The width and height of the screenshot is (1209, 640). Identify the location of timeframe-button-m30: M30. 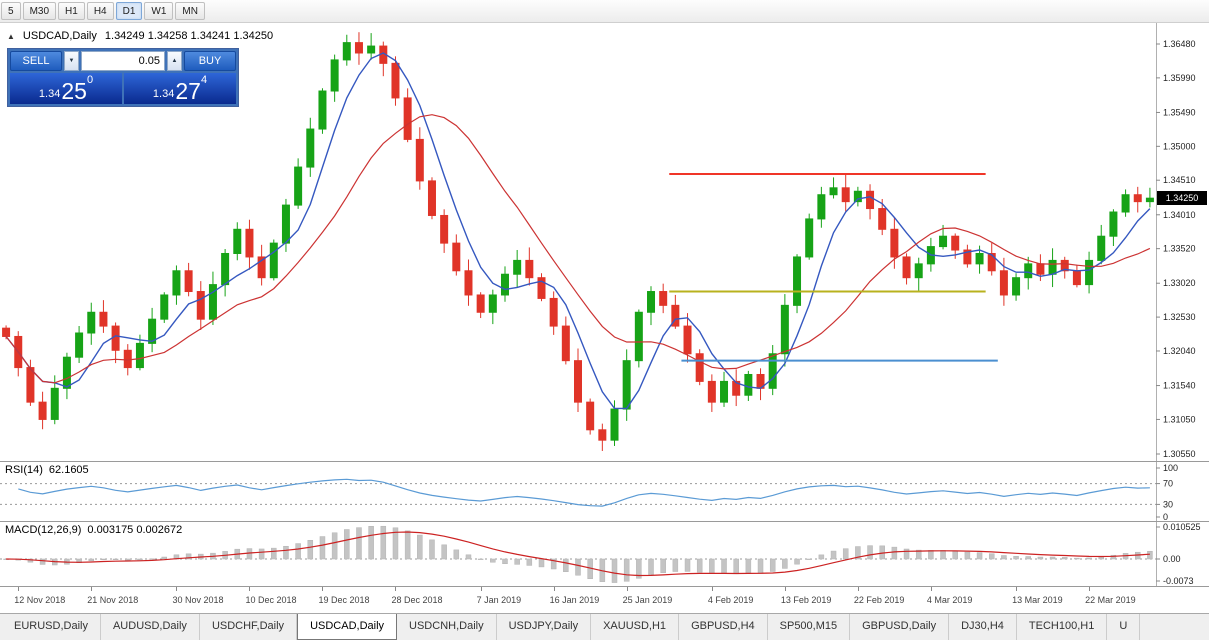
(39, 11).